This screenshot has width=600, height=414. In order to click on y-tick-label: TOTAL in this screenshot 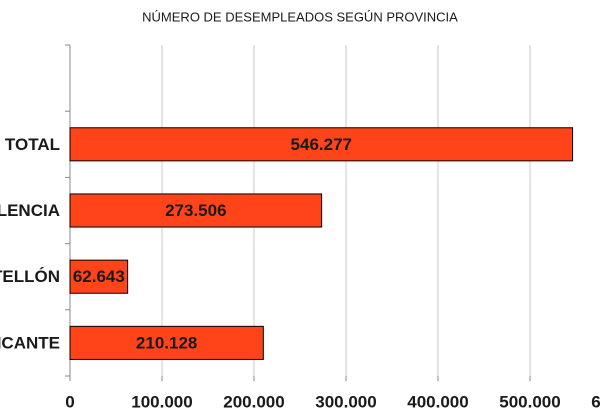, I will do `click(32, 144)`.